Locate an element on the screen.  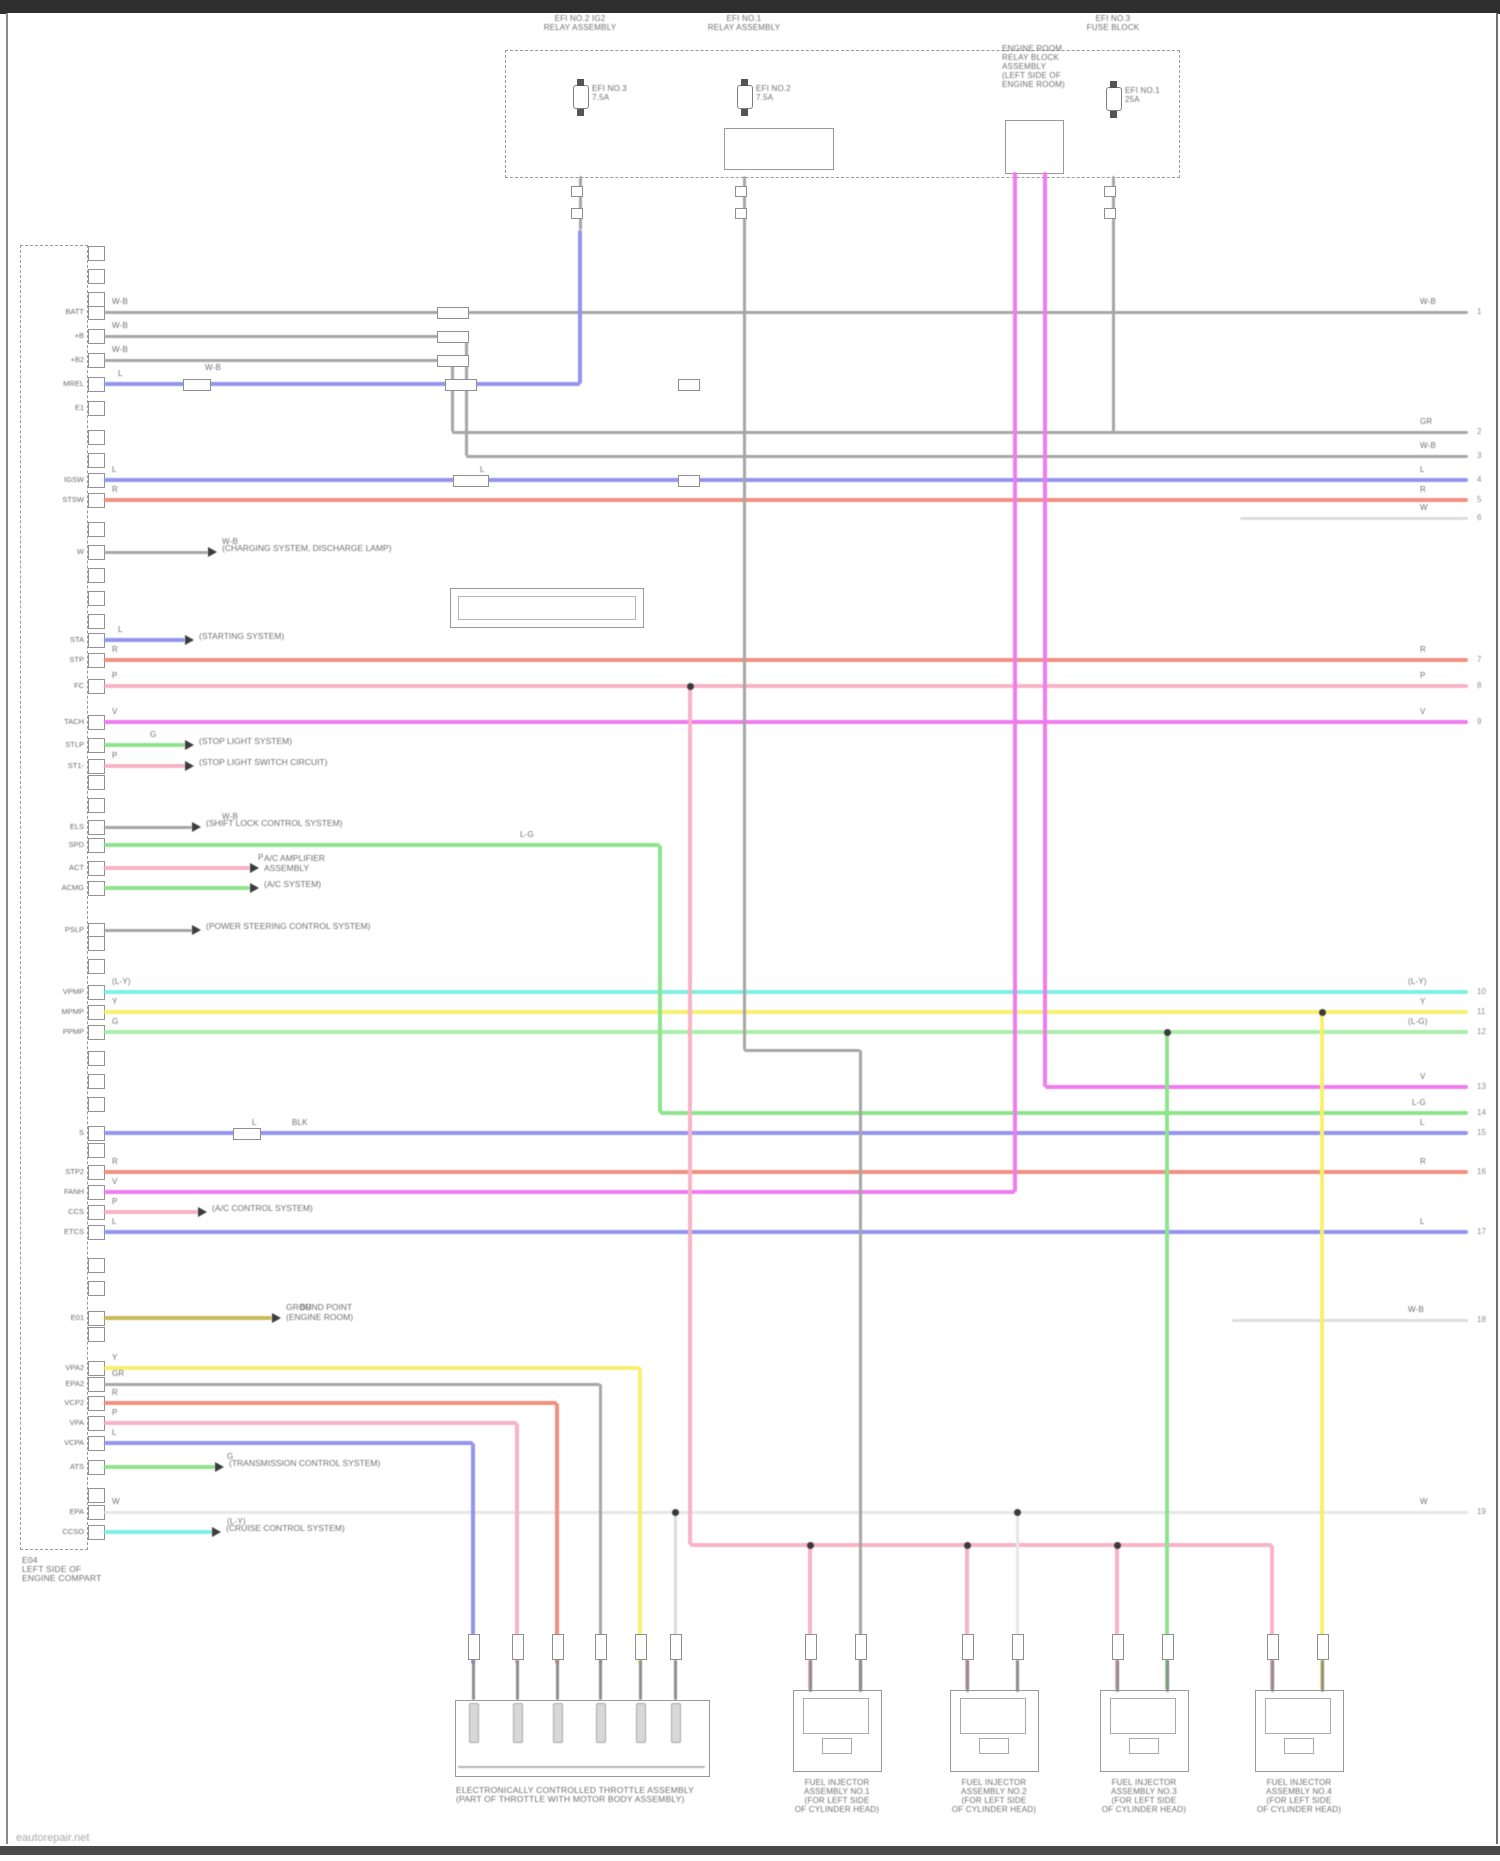
ecm-pin-label: STP is located at coordinates (76, 659).